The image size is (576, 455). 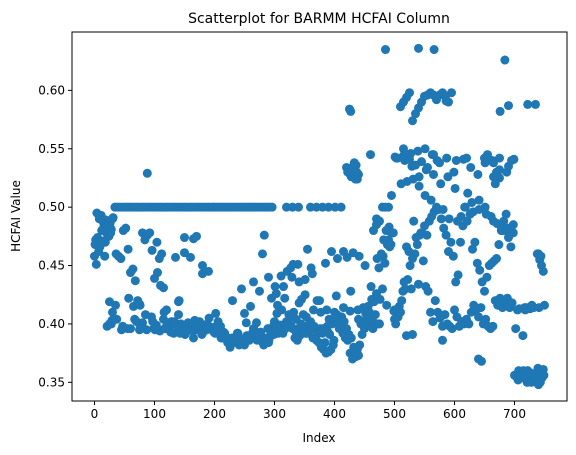 I want to click on x-tick-label: 200, so click(x=214, y=414).